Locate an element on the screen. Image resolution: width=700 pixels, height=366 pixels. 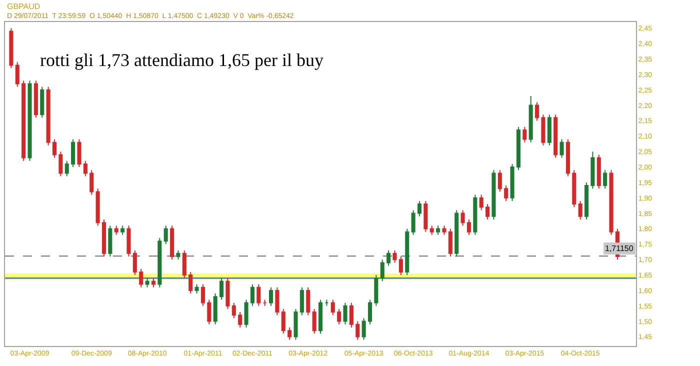
ref-line-label: 1,71150 is located at coordinates (619, 248).